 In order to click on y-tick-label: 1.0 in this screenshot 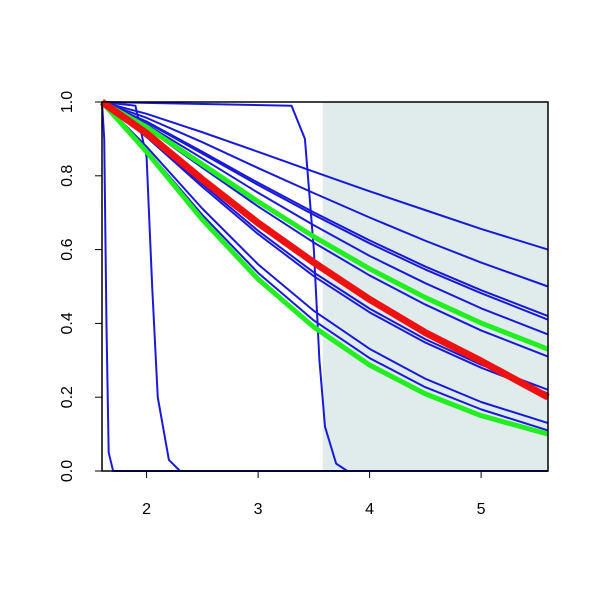, I will do `click(67, 102)`.